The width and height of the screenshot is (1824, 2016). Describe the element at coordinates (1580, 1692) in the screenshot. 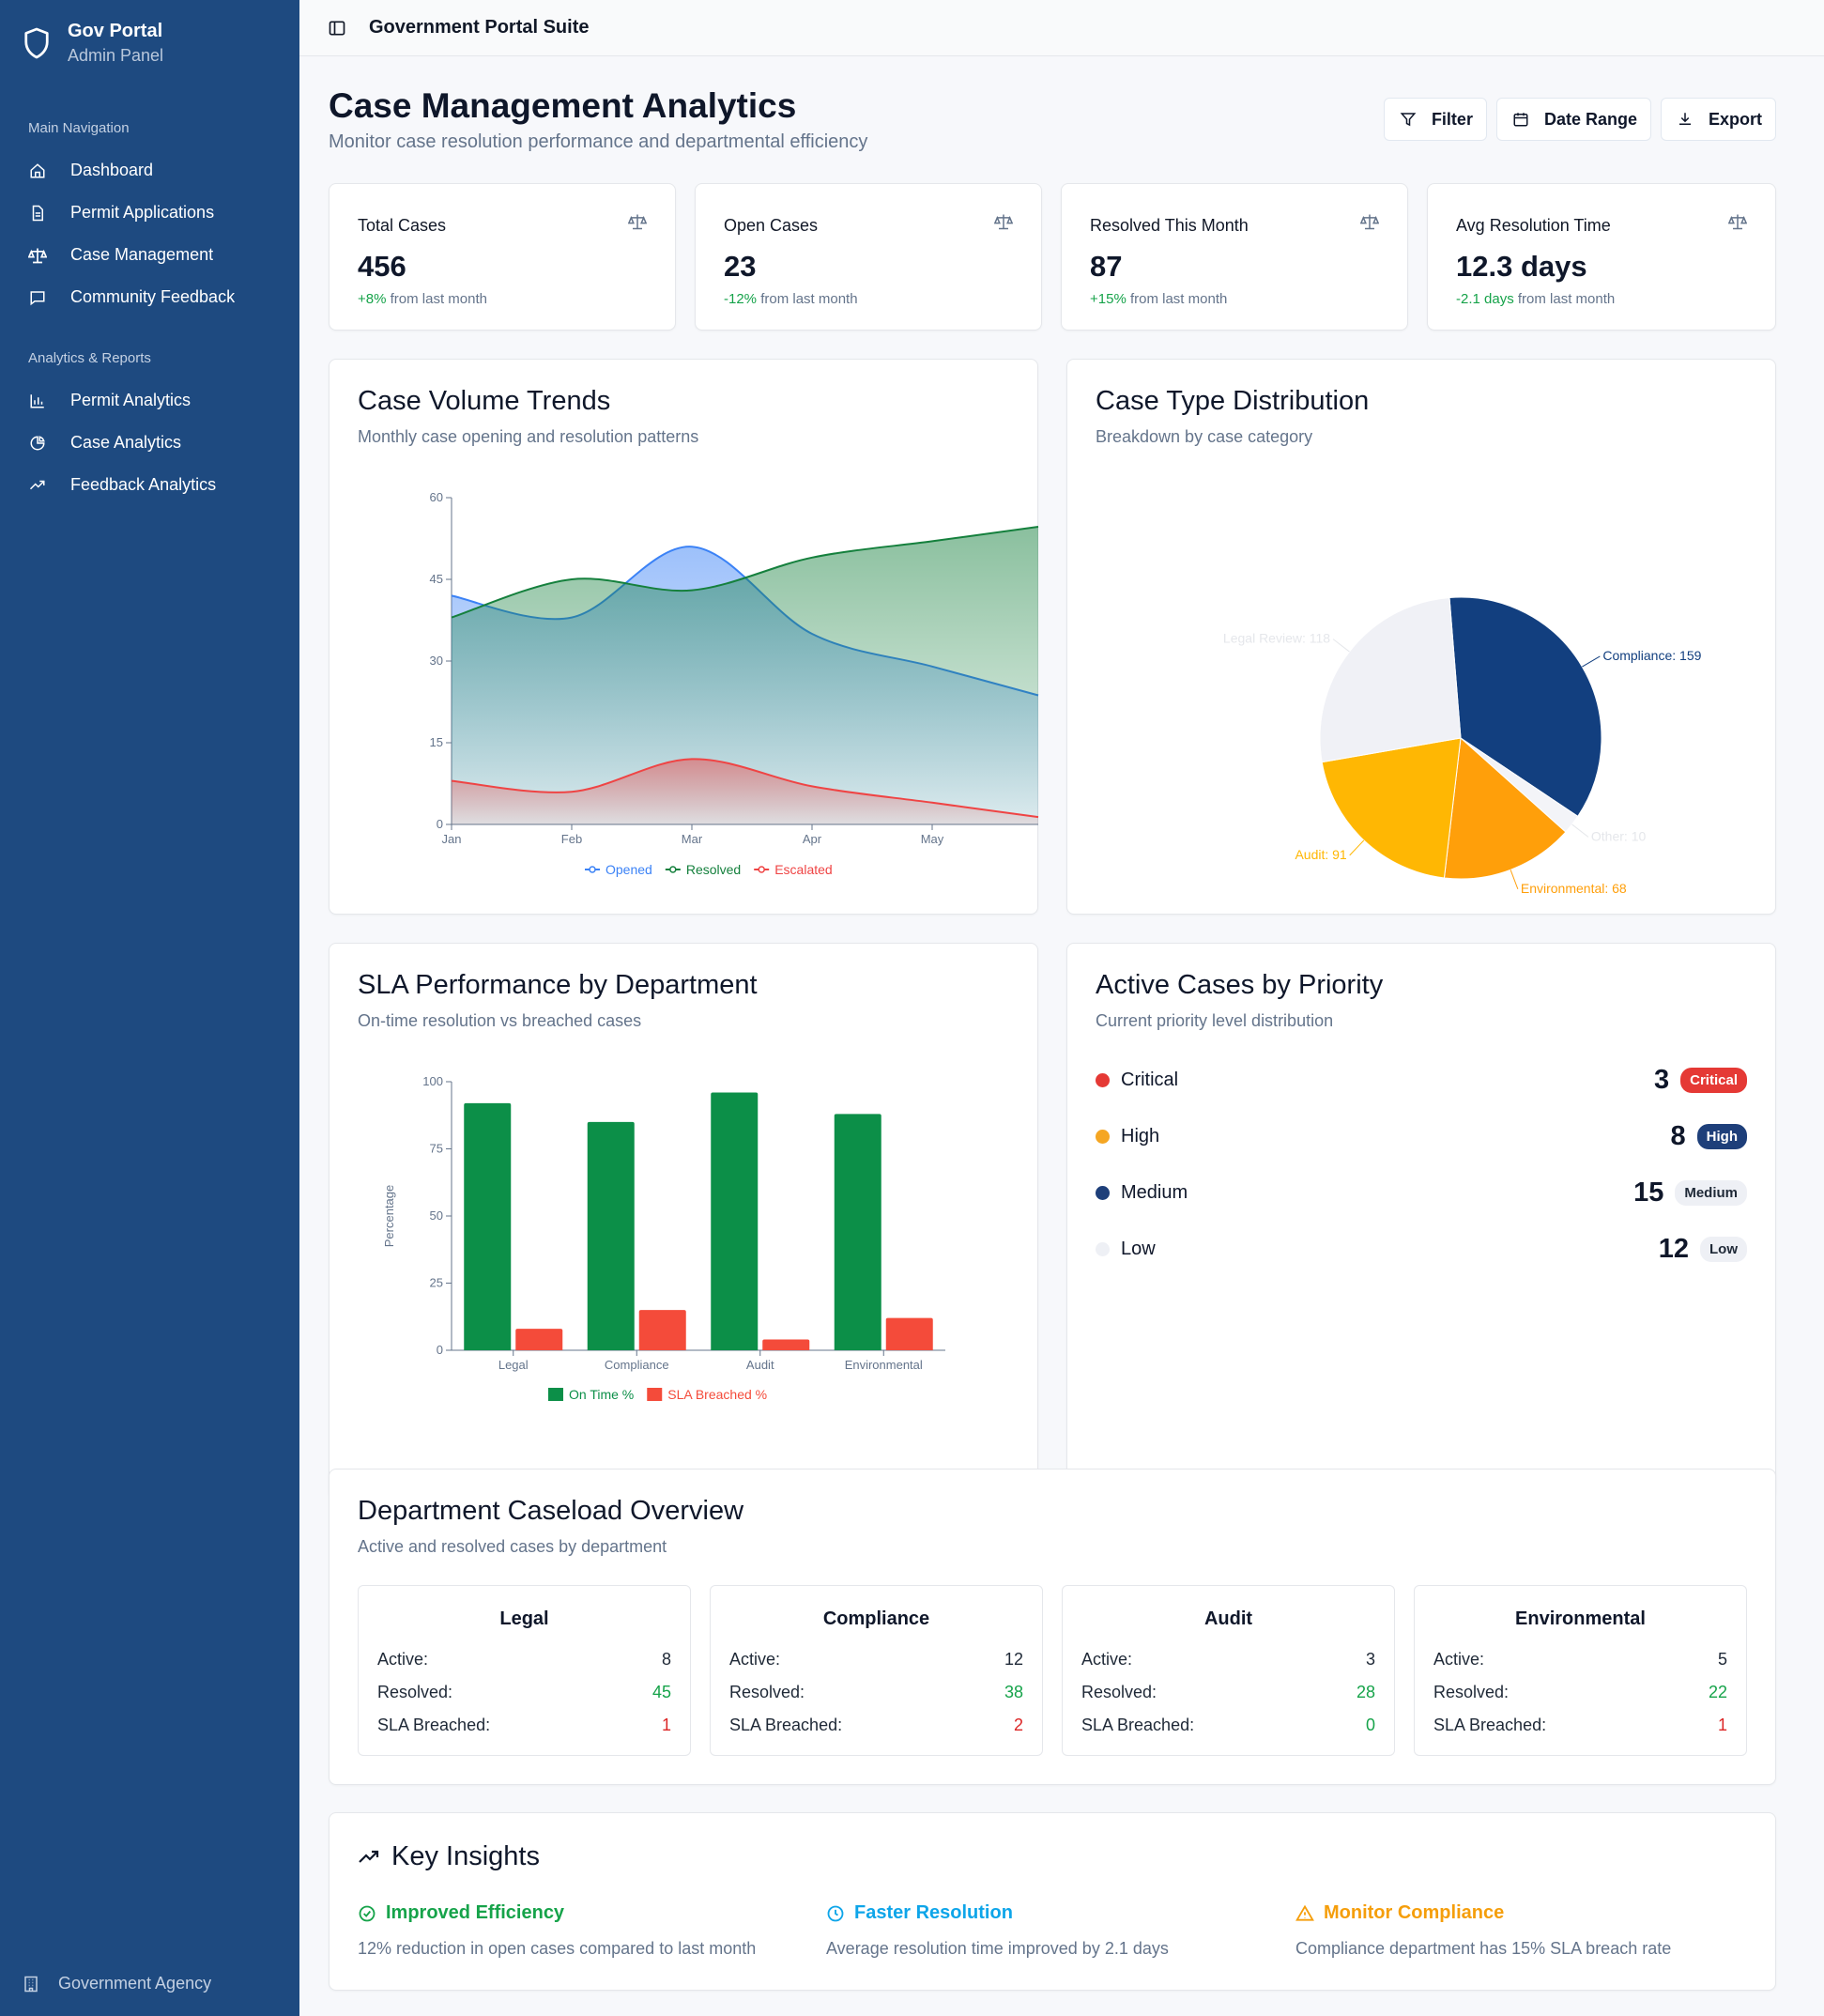

I see `dept-resolved-row: Resolved: 22` at that location.